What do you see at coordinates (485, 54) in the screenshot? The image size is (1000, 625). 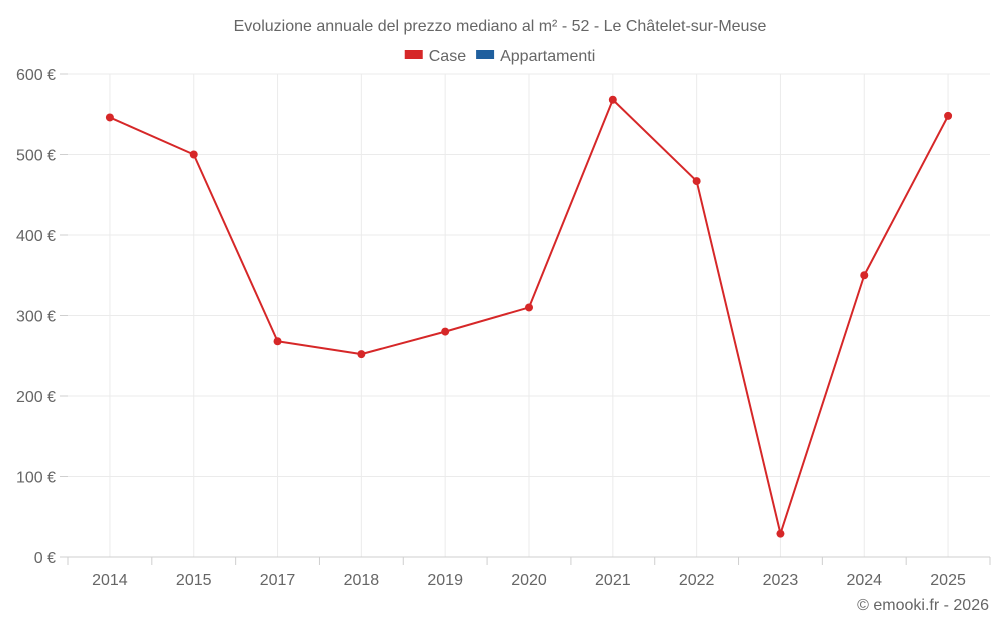 I see `legend-swatch-appartamenti` at bounding box center [485, 54].